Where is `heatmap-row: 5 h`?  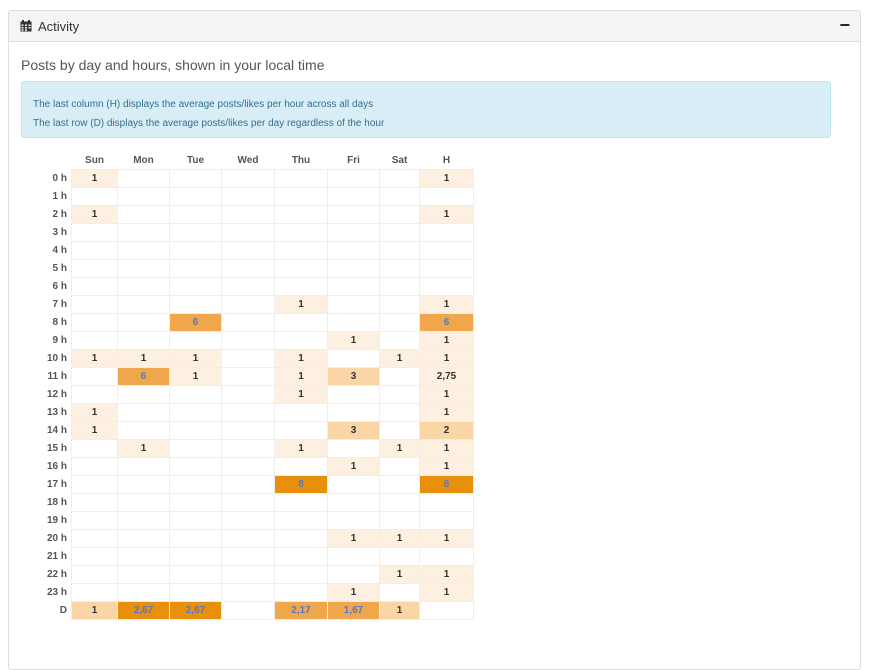
heatmap-row: 5 h is located at coordinates (255, 268).